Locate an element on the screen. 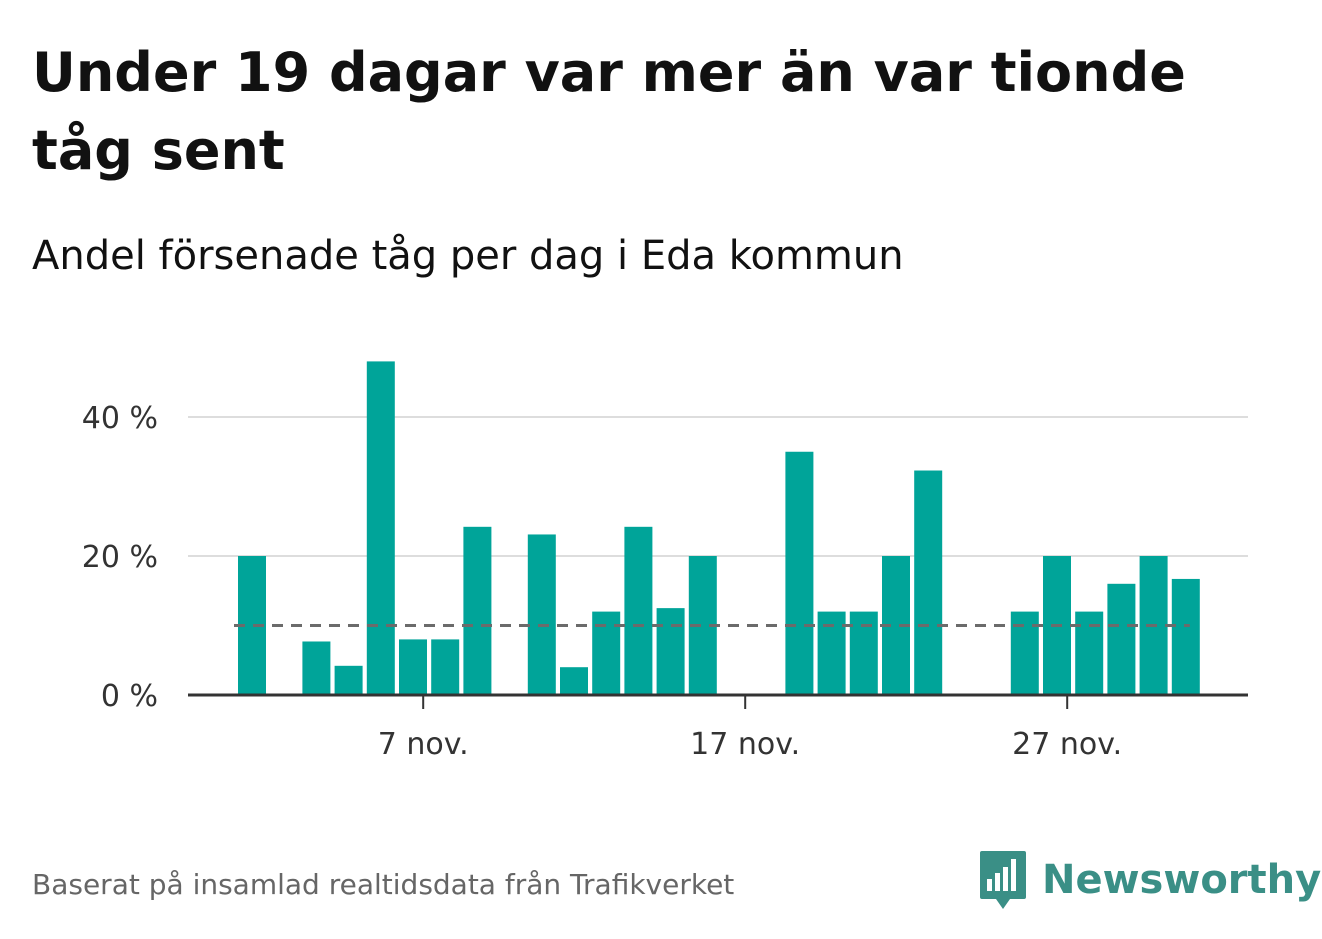 This screenshot has width=1322, height=939. x-axis-ticks: 7 nov. 17 nov. 27 nov. is located at coordinates (750, 728).